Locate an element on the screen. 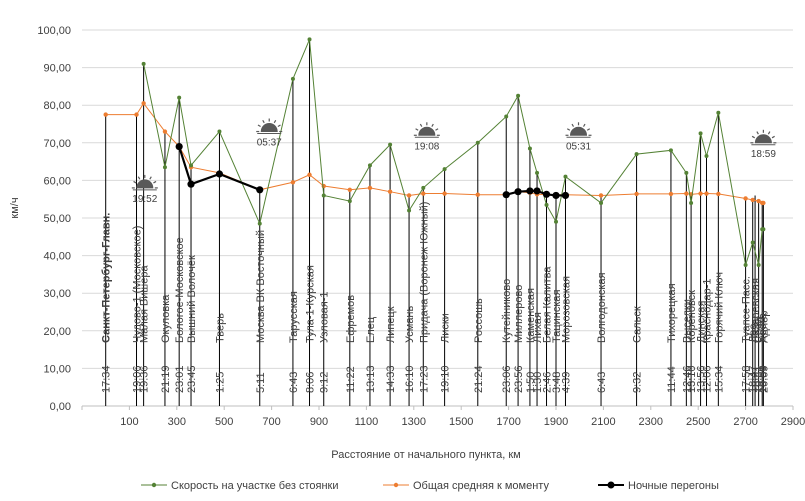 This screenshot has height=501, width=805. legend-label: Общая средняя к моменту is located at coordinates (481, 486).